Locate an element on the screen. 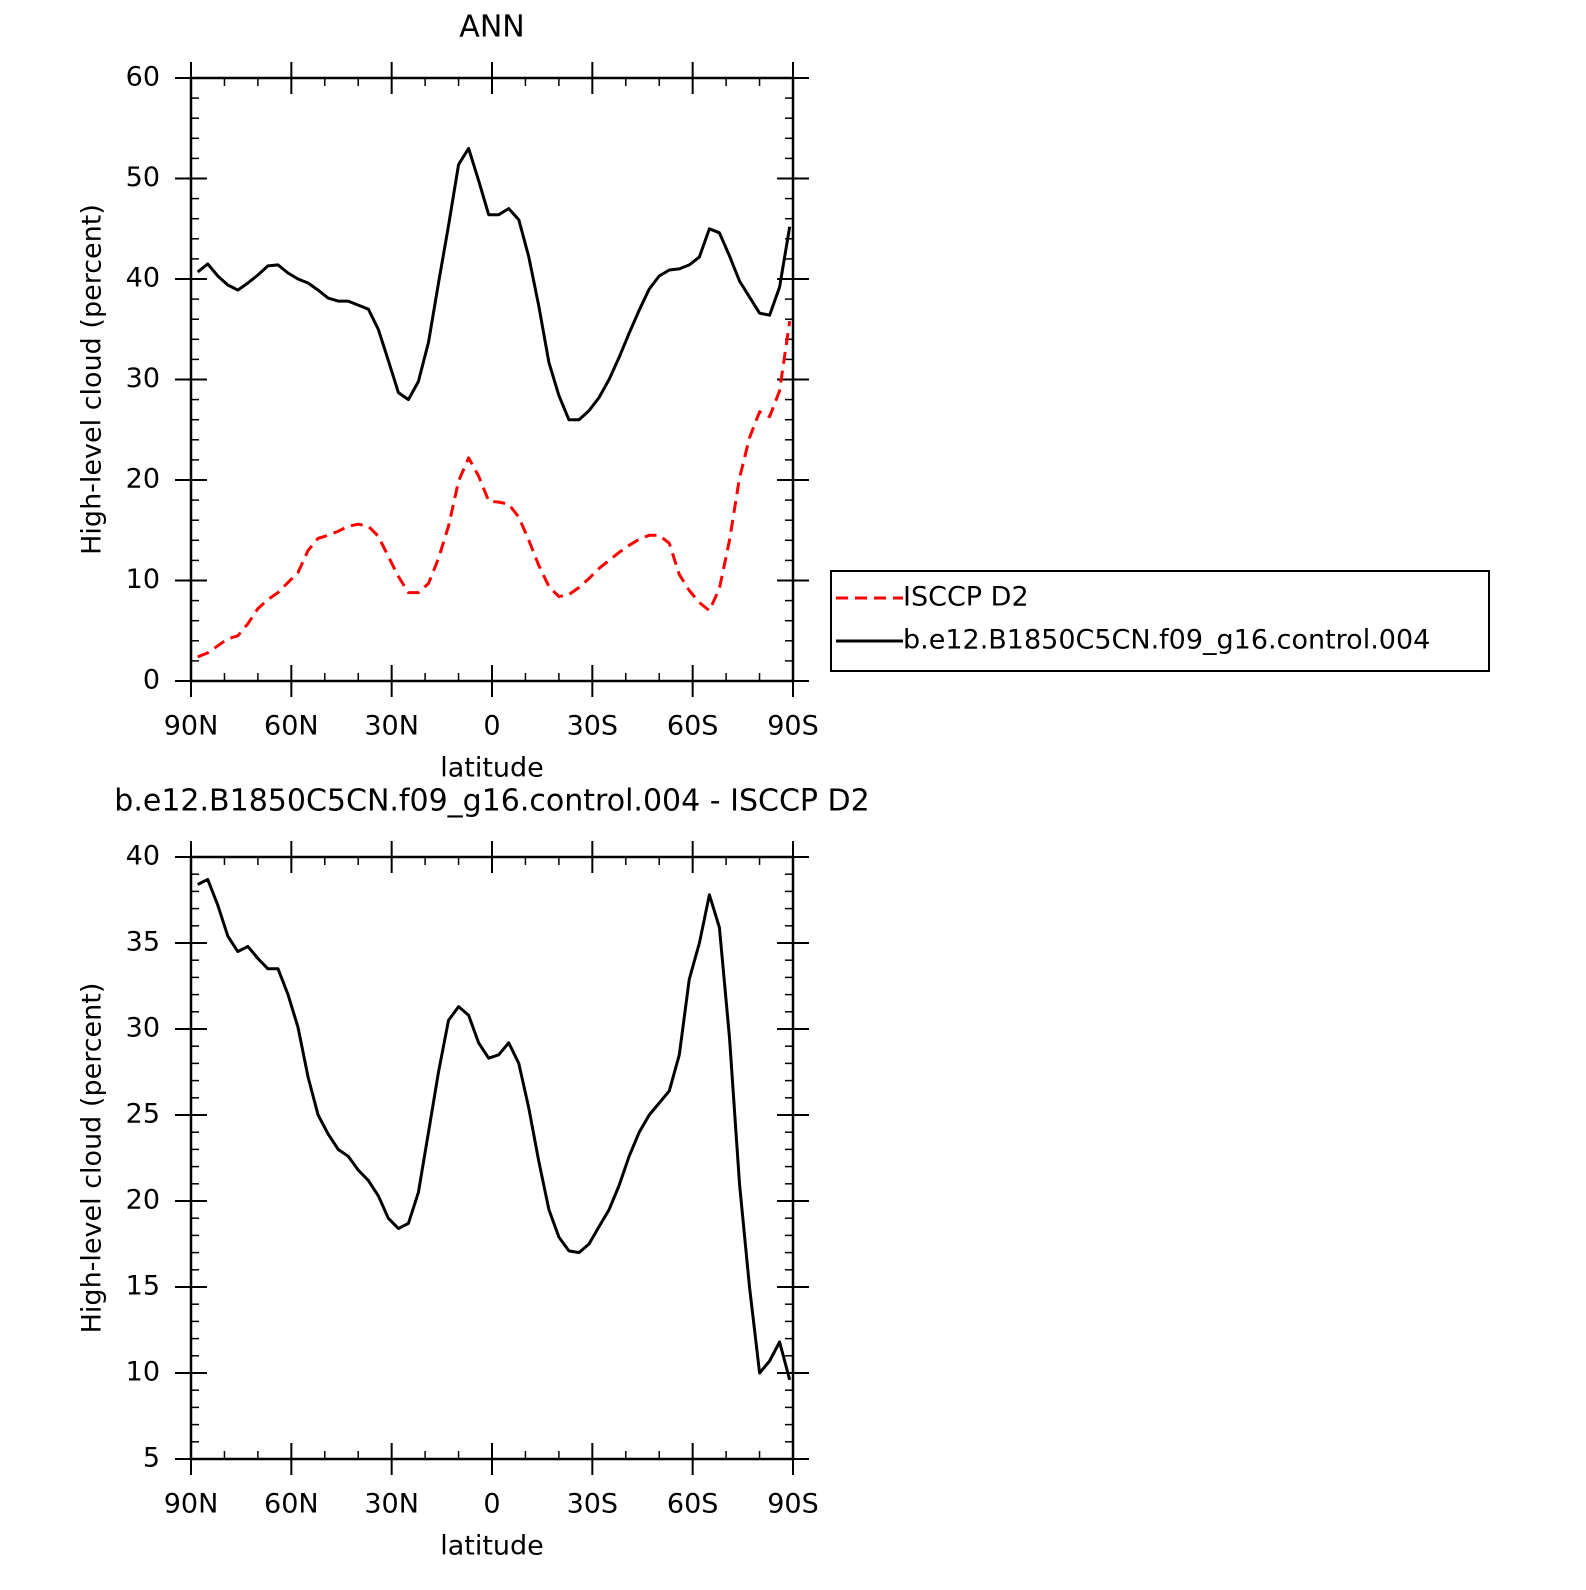 The height and width of the screenshot is (1590, 1586). y-tick-label: 60 is located at coordinates (143, 77).